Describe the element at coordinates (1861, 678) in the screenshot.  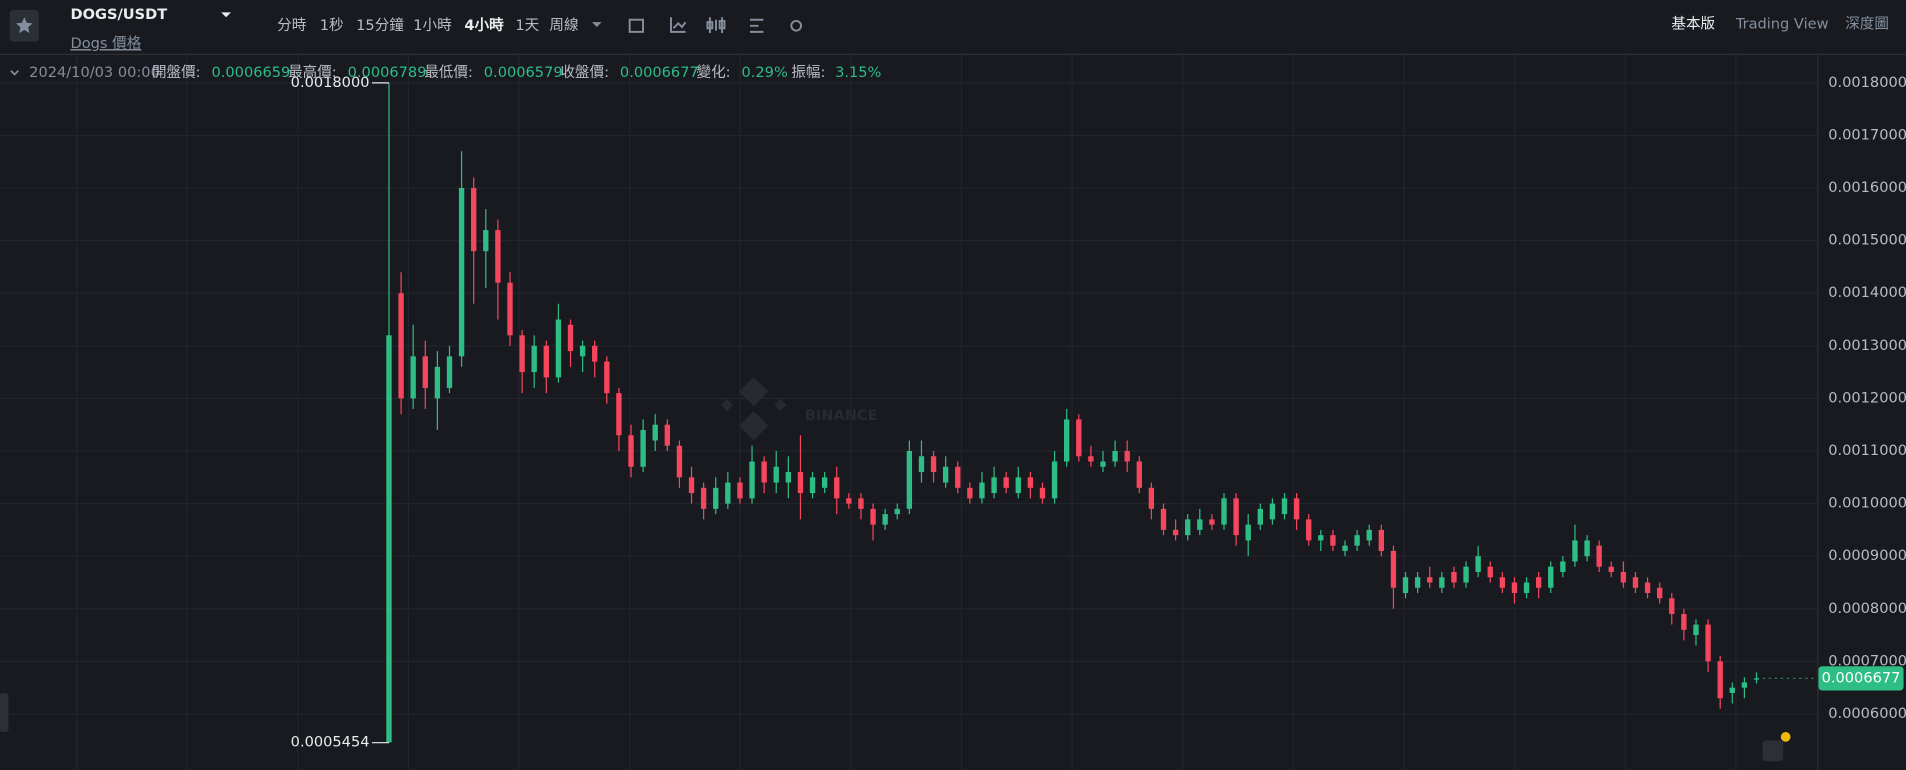
I see `last-price-tag` at that location.